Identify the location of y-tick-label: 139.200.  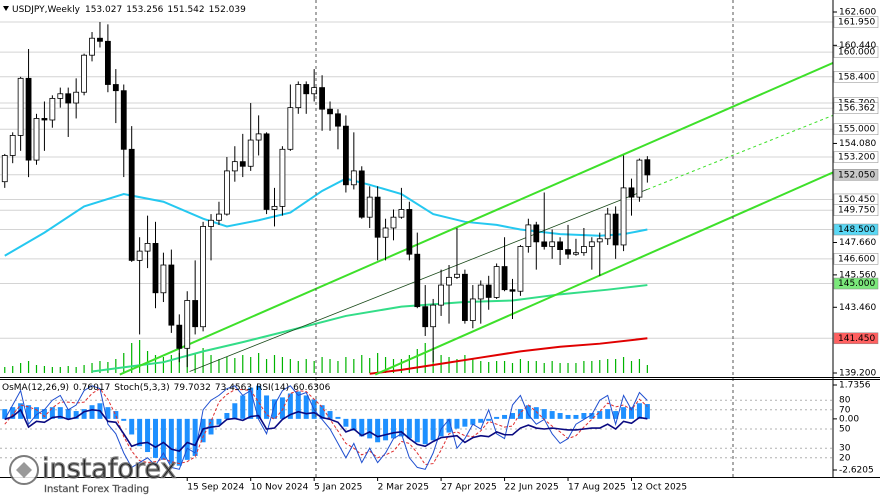
(857, 374).